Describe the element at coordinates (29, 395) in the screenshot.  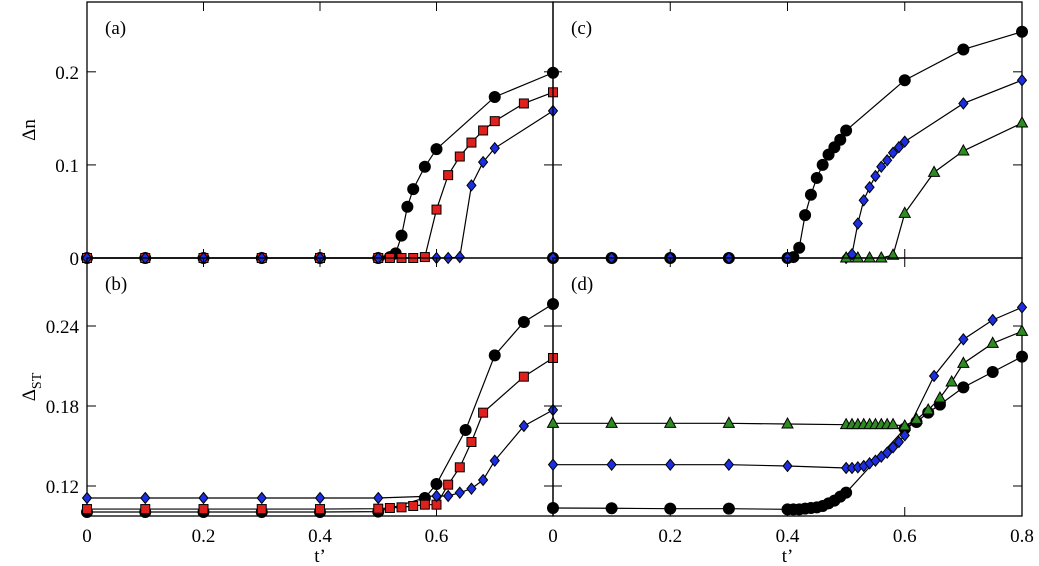
I see `y-axis-label-main: Δ` at that location.